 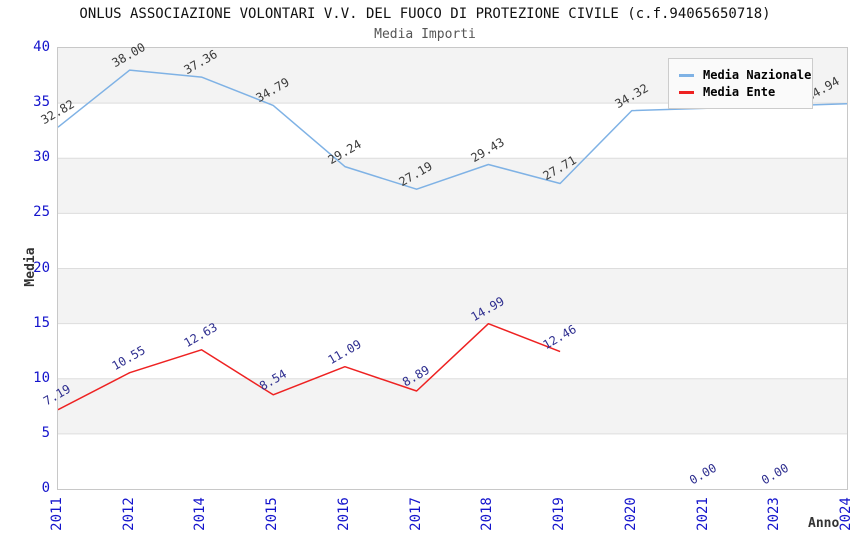 What do you see at coordinates (272, 514) in the screenshot?
I see `x-tick-label: 2015` at bounding box center [272, 514].